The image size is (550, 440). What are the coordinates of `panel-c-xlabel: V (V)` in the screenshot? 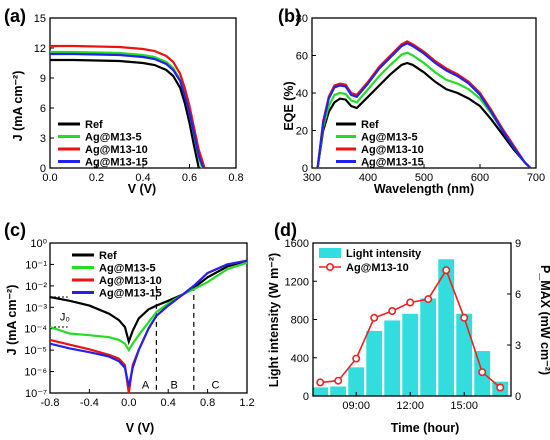 It's located at (140, 428).